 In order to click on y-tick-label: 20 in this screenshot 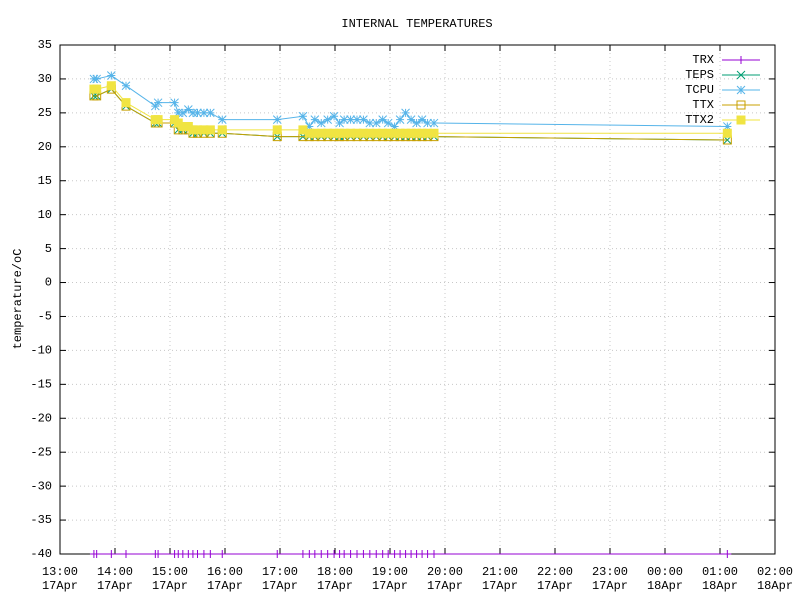, I will do `click(45, 147)`.